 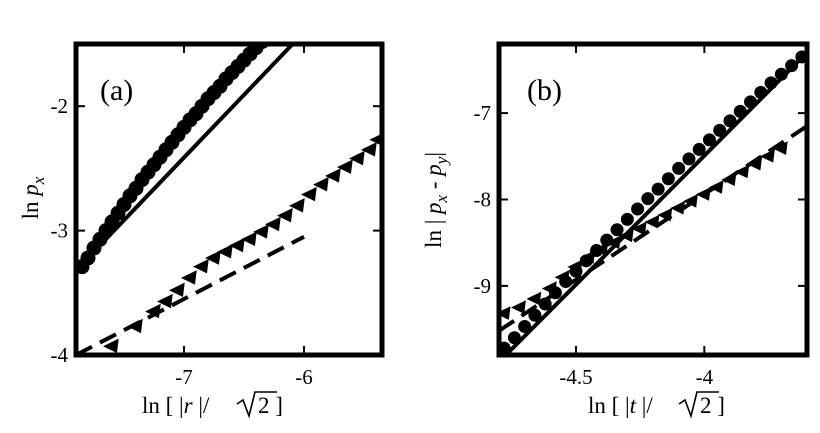 What do you see at coordinates (33, 197) in the screenshot?
I see `y-axis-label-a: ln px` at bounding box center [33, 197].